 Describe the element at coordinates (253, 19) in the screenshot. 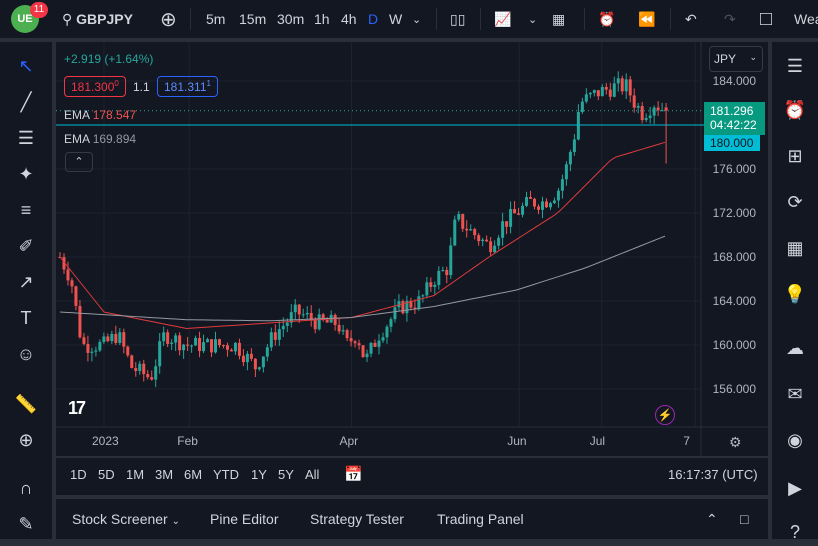

I see `interval-15m: 15m` at that location.